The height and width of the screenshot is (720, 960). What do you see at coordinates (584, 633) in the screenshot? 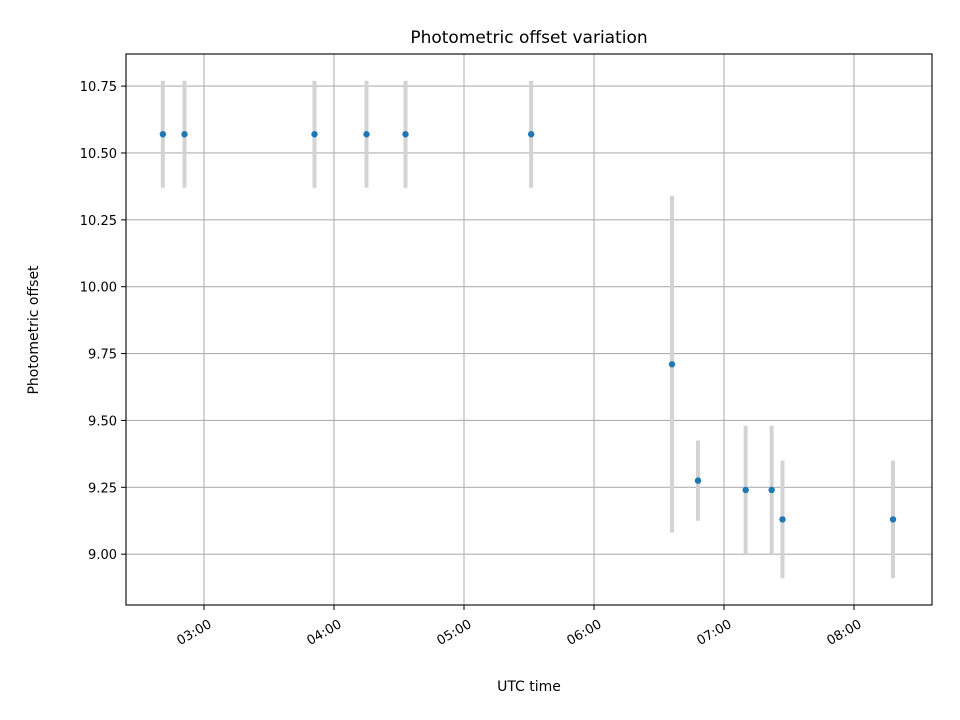
I see `x-tick-label: 06:00` at bounding box center [584, 633].